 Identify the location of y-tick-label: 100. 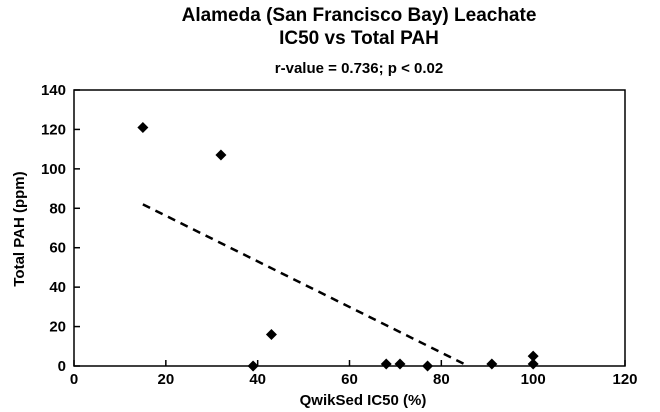
(53, 169).